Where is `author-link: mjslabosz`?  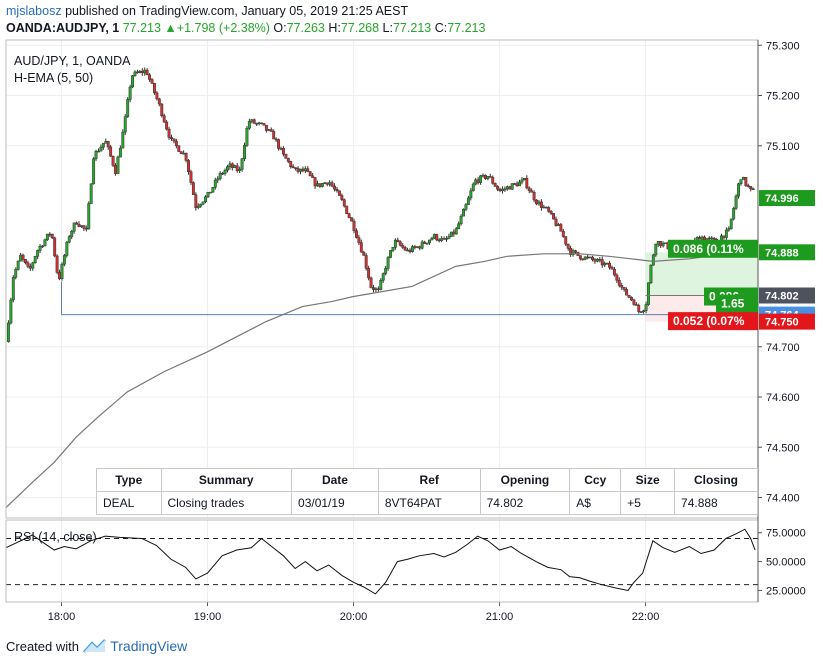 author-link: mjslabosz is located at coordinates (34, 11).